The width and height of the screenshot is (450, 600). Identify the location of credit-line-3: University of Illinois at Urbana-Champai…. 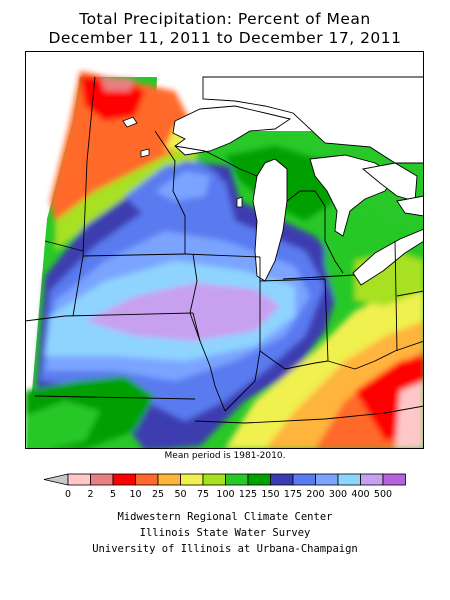
(225, 549).